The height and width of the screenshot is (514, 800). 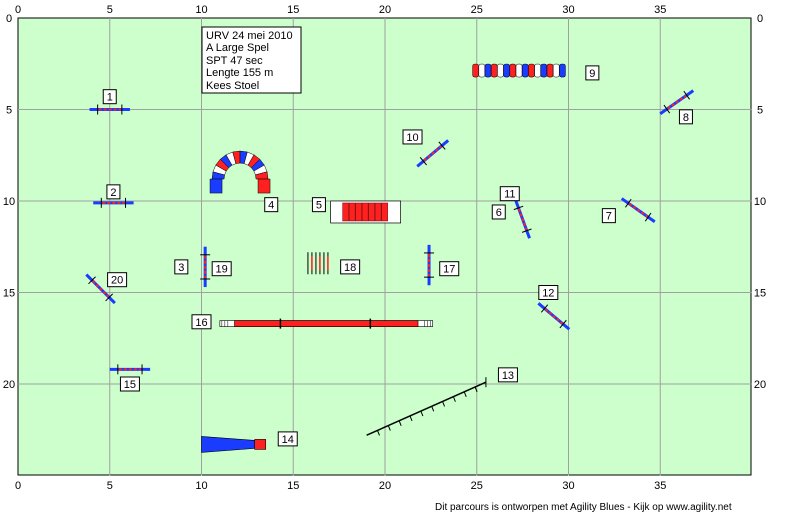 I want to click on obstacle-number-5: 5, so click(x=318, y=205).